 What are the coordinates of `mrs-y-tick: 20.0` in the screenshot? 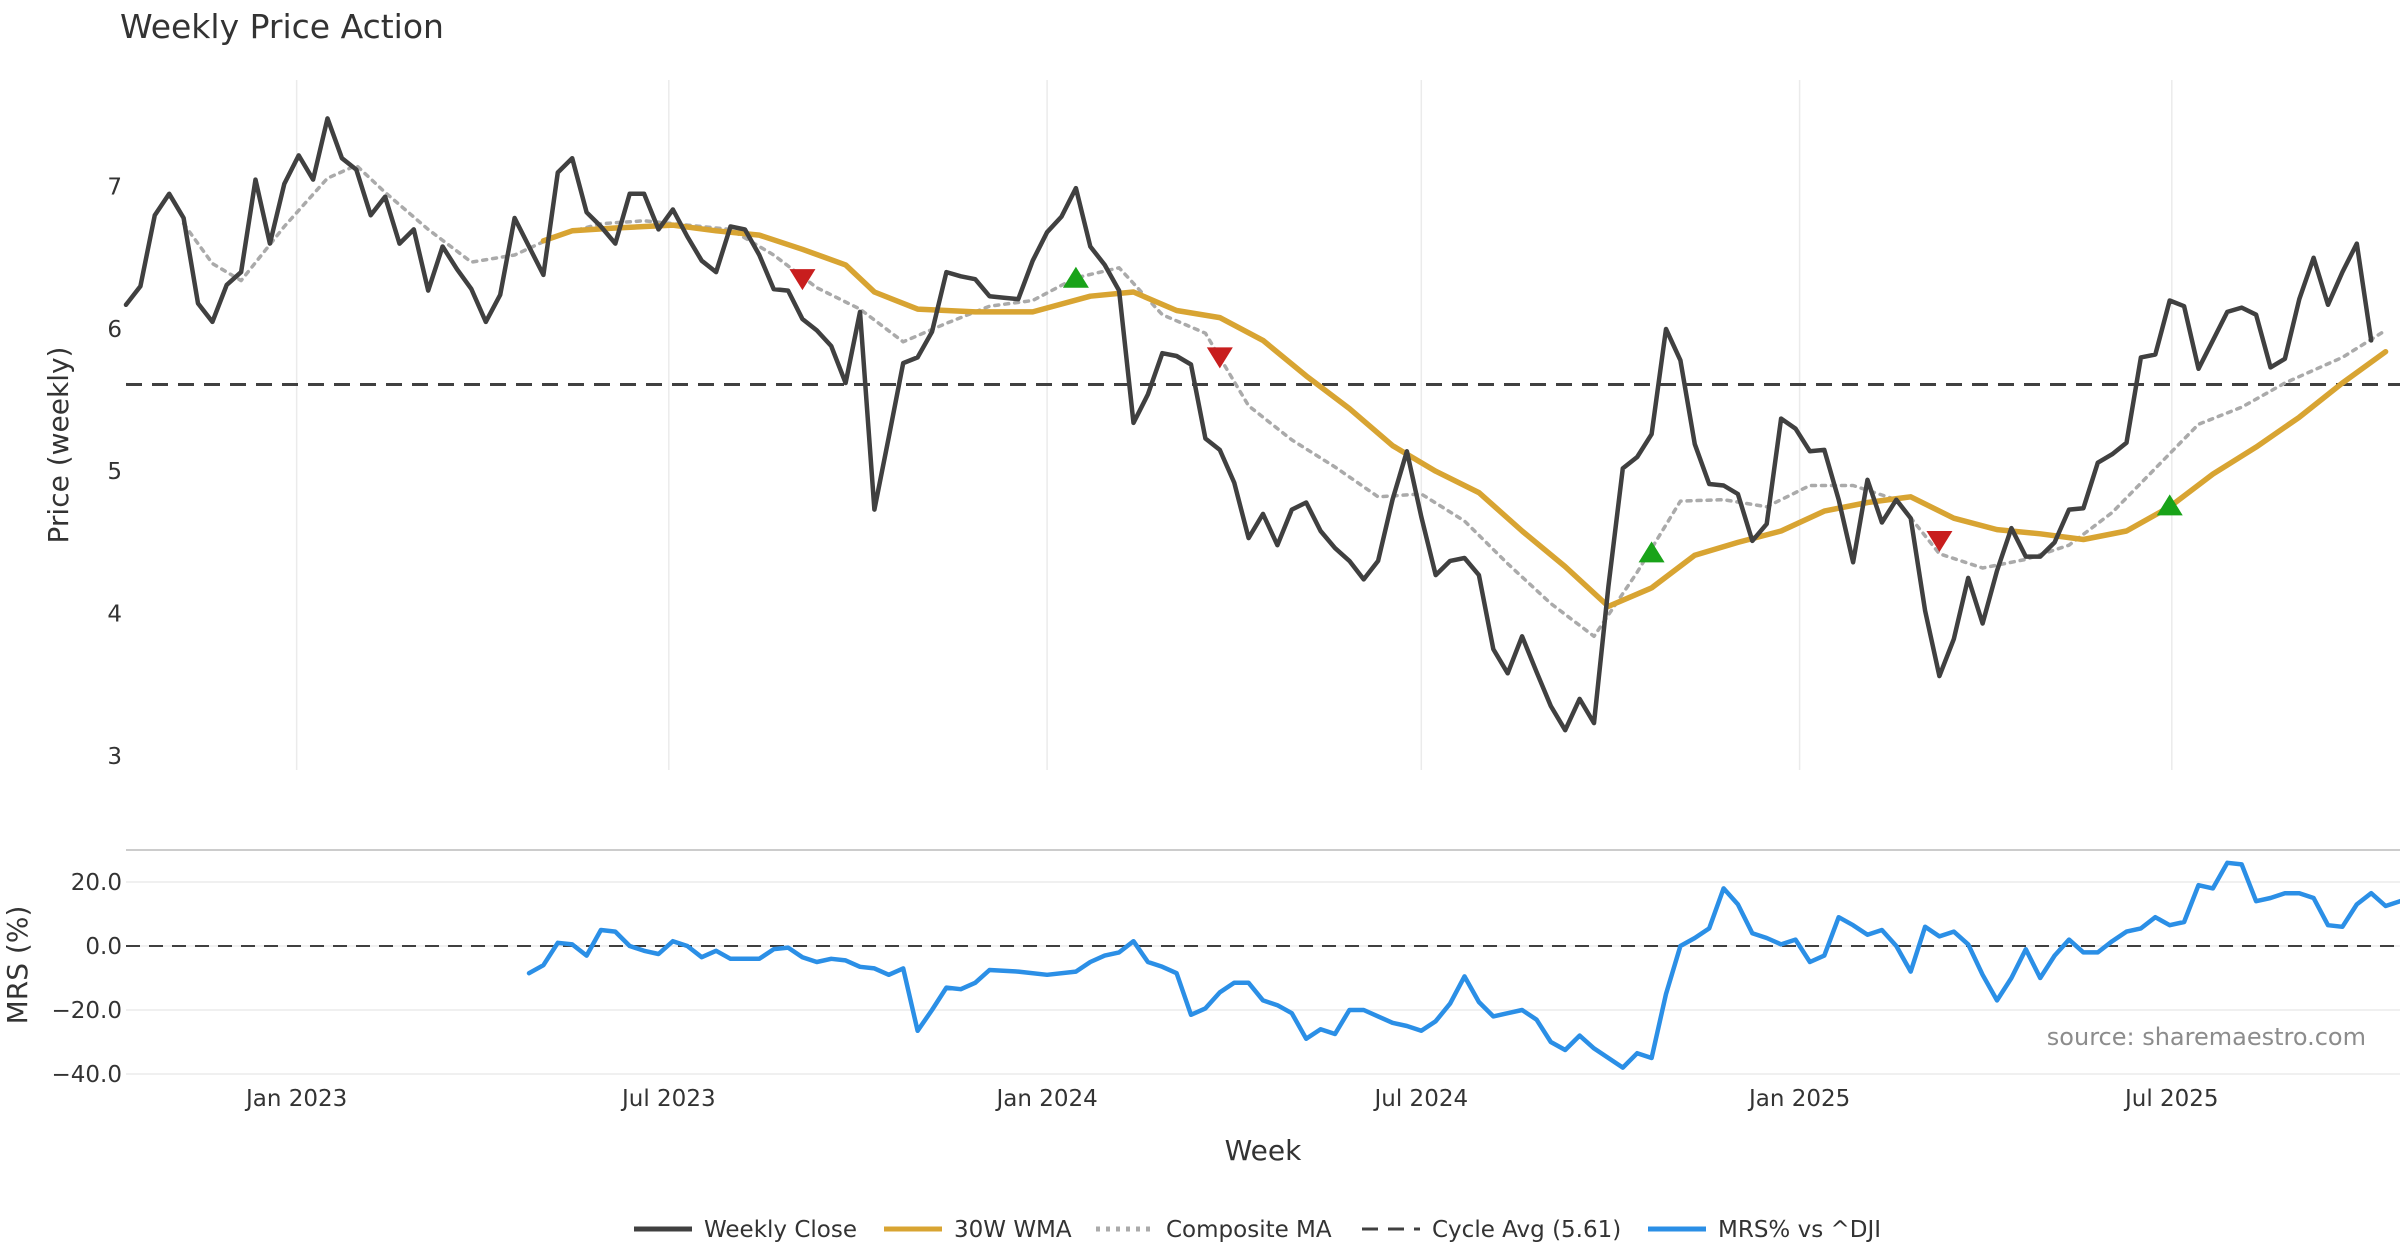 It's located at (96, 883).